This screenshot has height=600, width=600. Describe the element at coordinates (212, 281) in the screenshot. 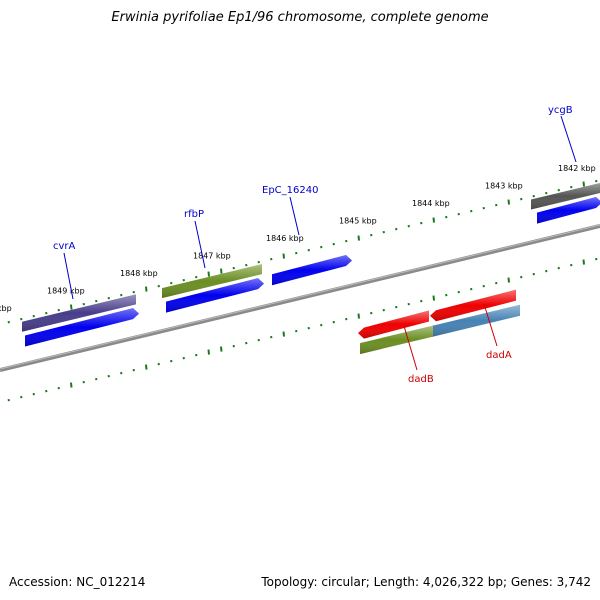

I see `gene-rfbP-shading` at that location.